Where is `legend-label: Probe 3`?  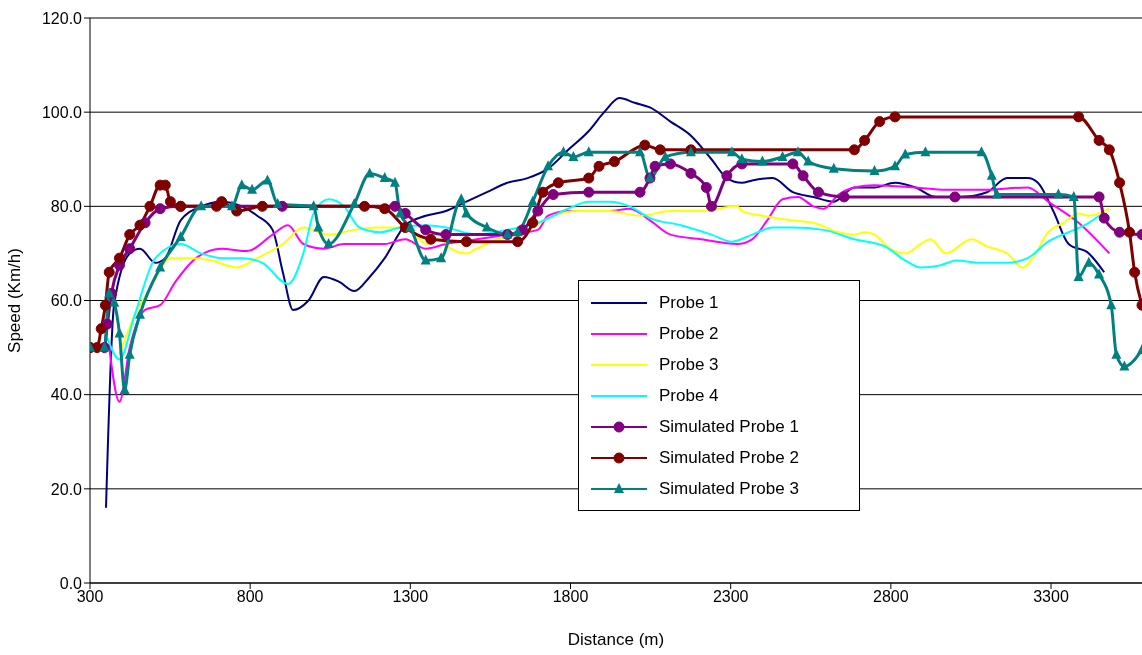 legend-label: Probe 3 is located at coordinates (689, 364).